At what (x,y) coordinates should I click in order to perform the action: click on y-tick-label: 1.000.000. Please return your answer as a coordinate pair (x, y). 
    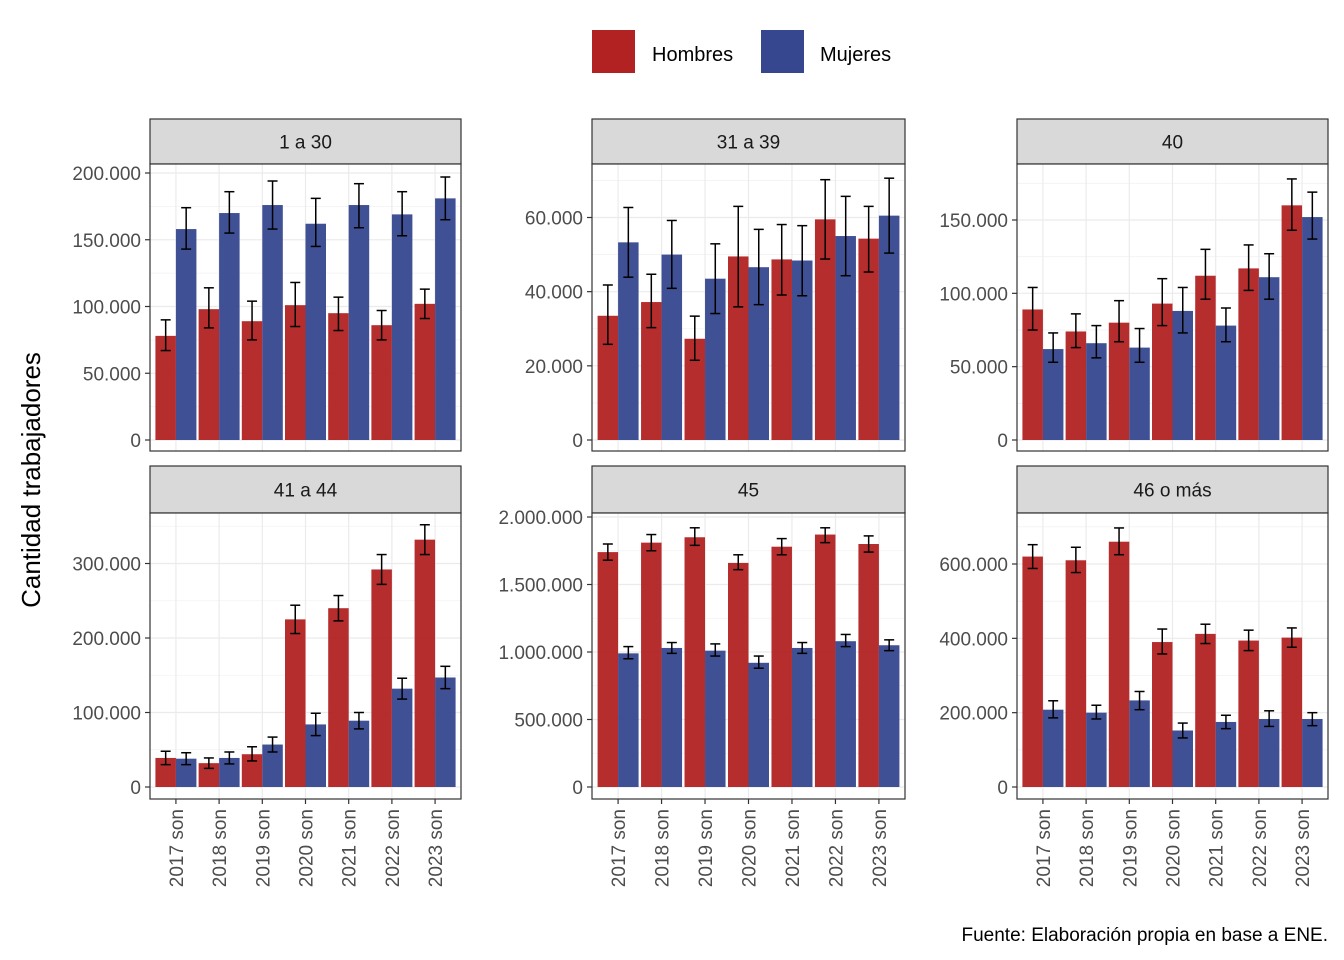
    Looking at the image, I should click on (540, 653).